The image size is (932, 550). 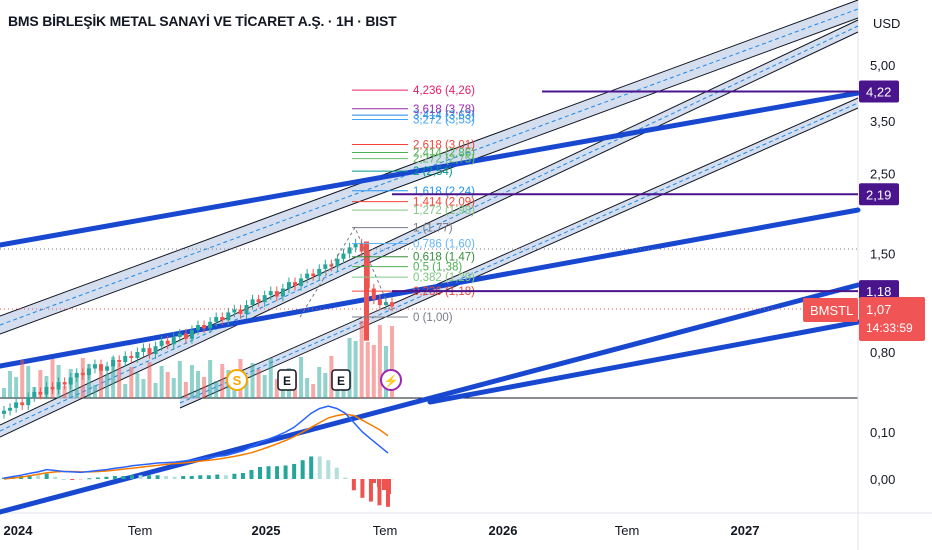 What do you see at coordinates (444, 116) in the screenshot?
I see `fib-level-label: 3,414 (3,63)` at bounding box center [444, 116].